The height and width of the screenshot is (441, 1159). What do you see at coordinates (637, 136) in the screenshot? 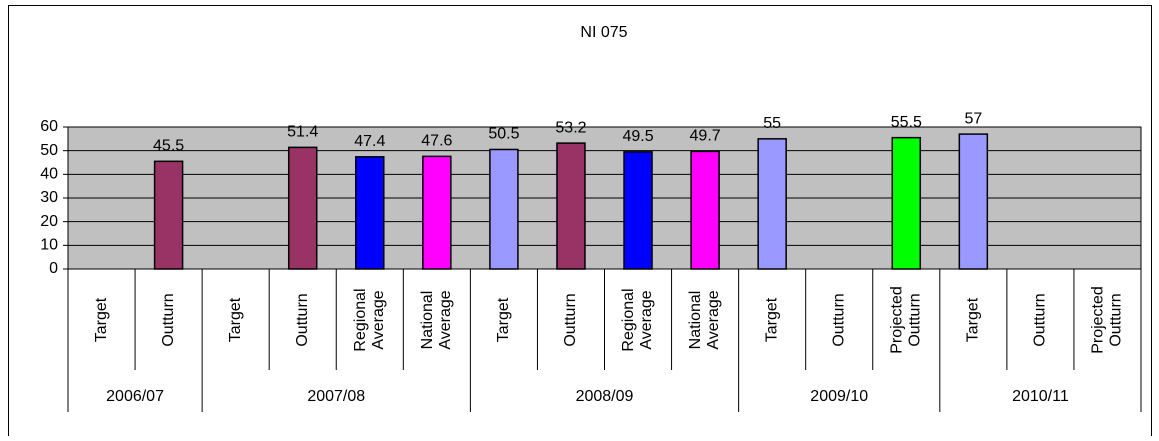
I see `value-label: 49.5` at bounding box center [637, 136].